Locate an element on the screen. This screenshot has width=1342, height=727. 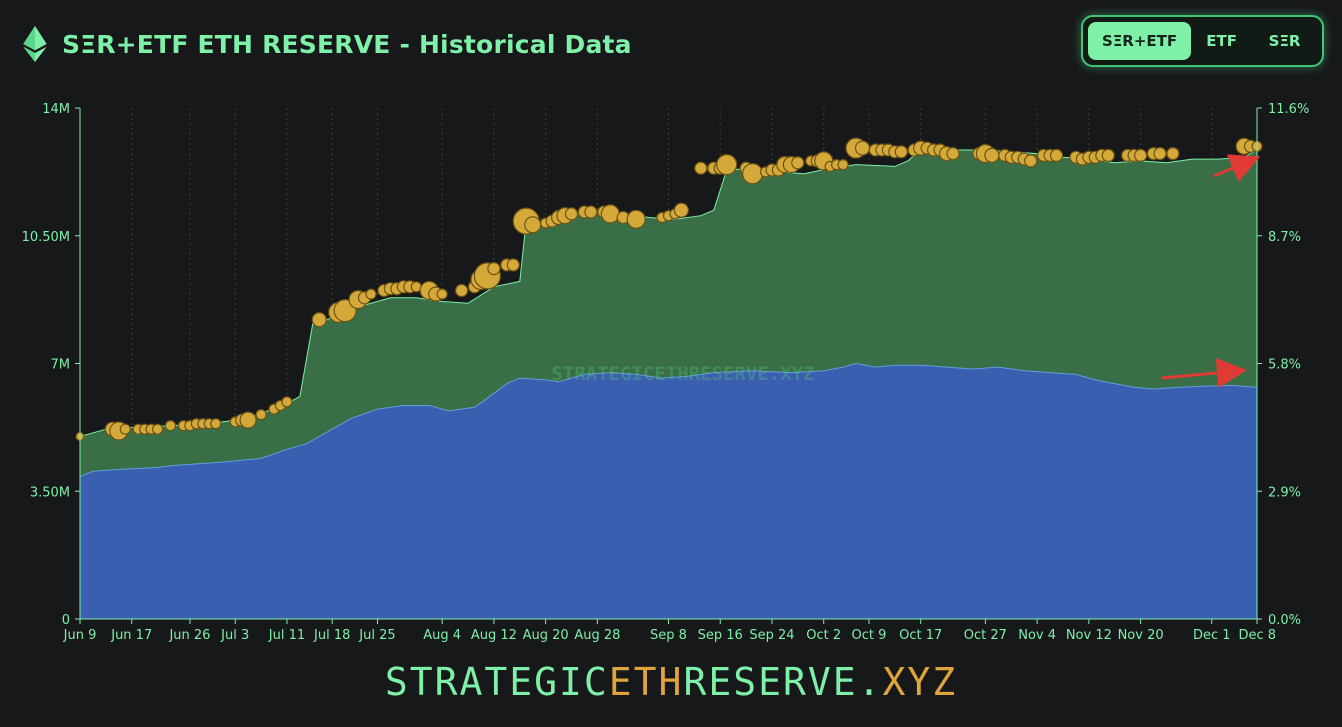
page-title: SΞR+ETF ETH RESERVE - Historical Data is located at coordinates (347, 44).